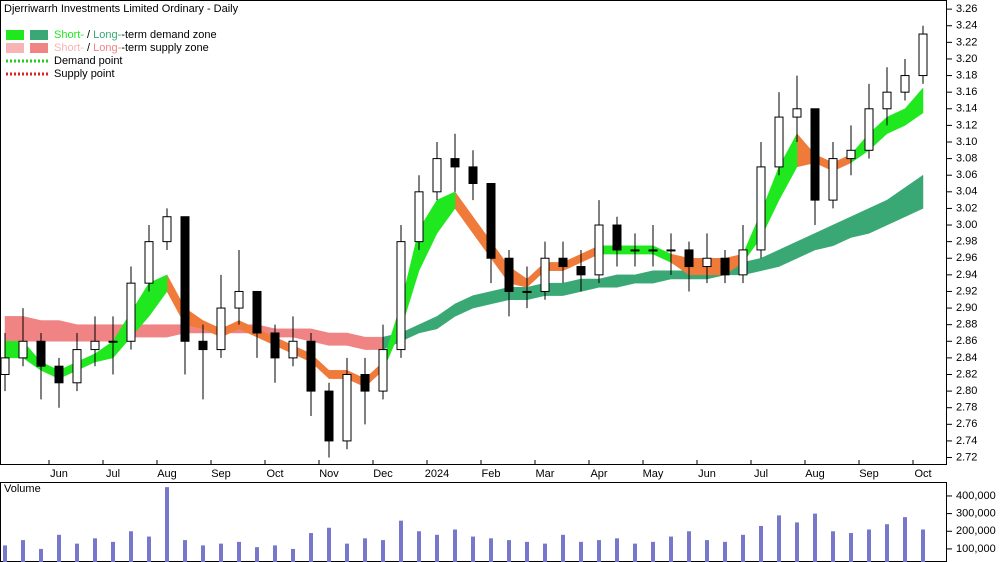 The height and width of the screenshot is (562, 1000). Describe the element at coordinates (966, 92) in the screenshot. I see `y-tick-label: 3.16` at that location.